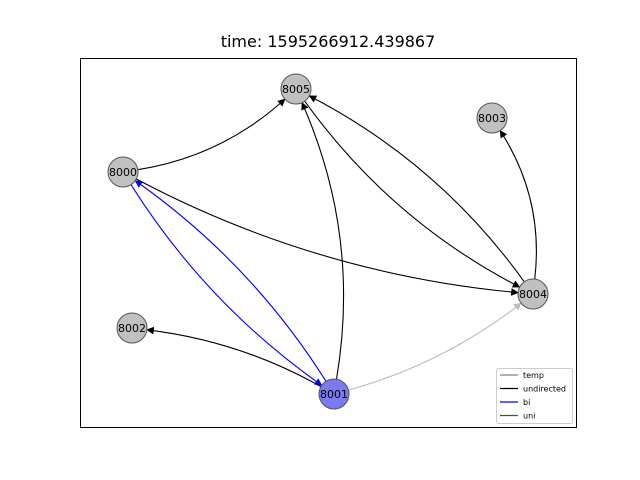 The image size is (640, 480). I want to click on node-8002-circle, so click(132, 328).